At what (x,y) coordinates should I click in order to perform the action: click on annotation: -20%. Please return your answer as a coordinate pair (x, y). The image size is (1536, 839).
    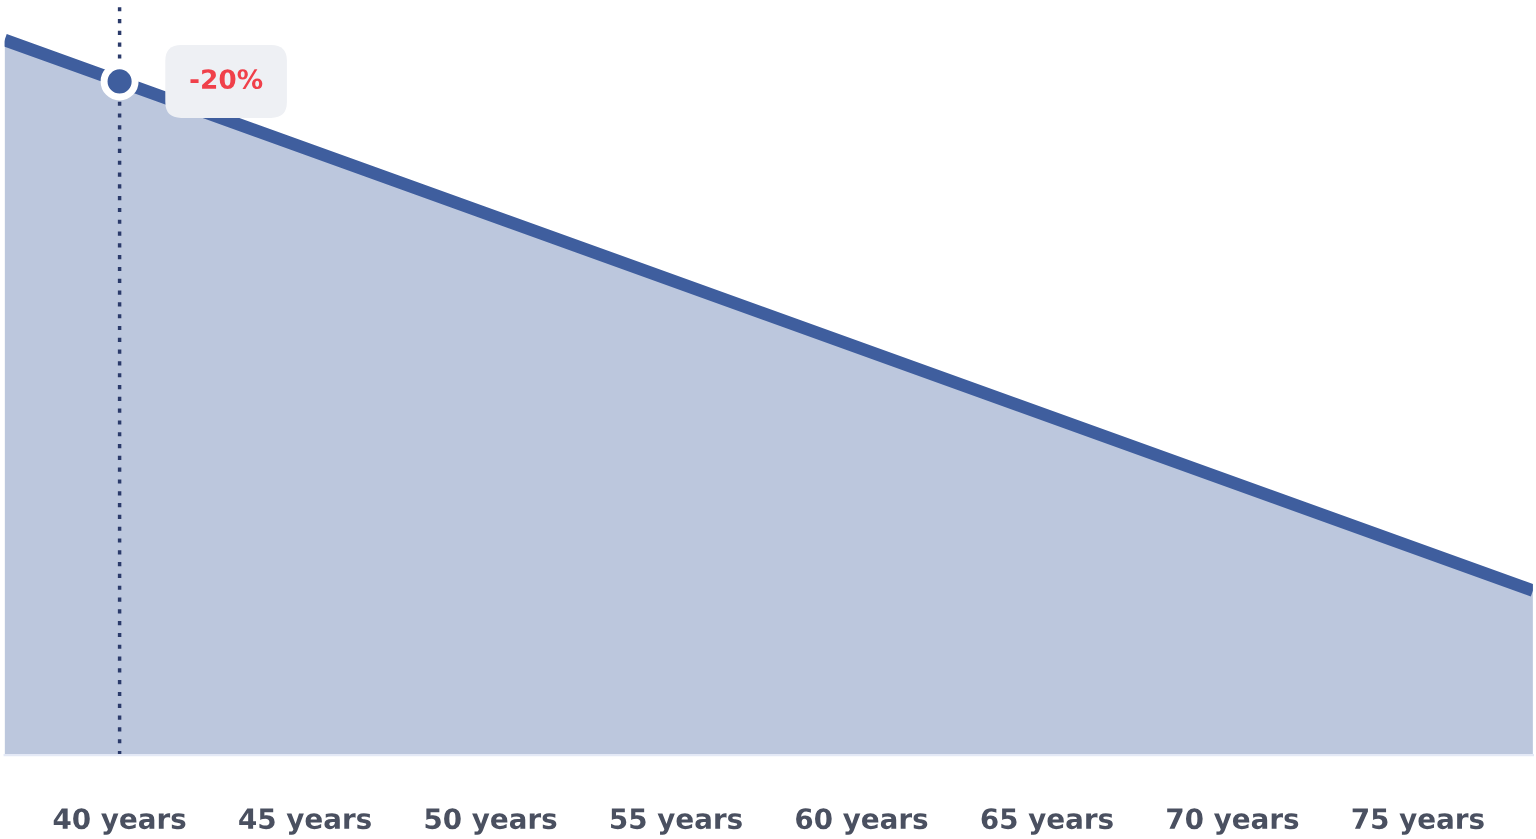
    Looking at the image, I should click on (226, 79).